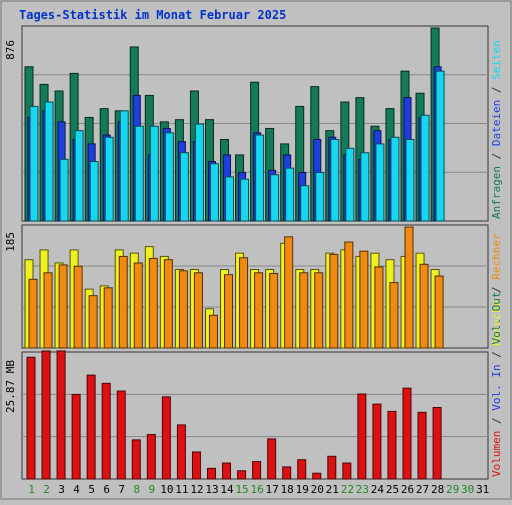 Image resolution: width=512 pixels, height=505 pixels. I want to click on day-label: 29, so click(452, 489).